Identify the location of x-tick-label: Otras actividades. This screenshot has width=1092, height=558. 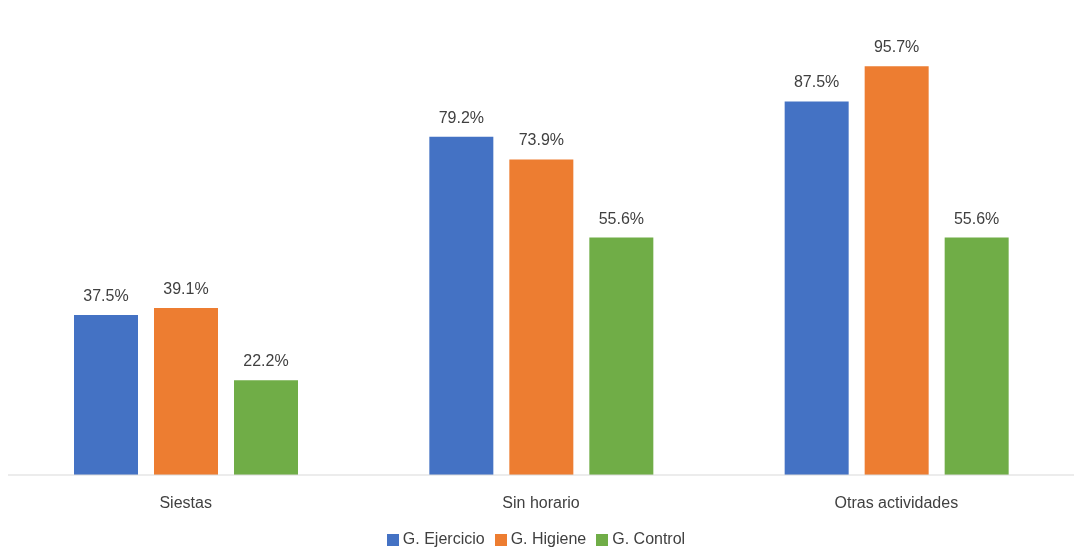
(896, 503).